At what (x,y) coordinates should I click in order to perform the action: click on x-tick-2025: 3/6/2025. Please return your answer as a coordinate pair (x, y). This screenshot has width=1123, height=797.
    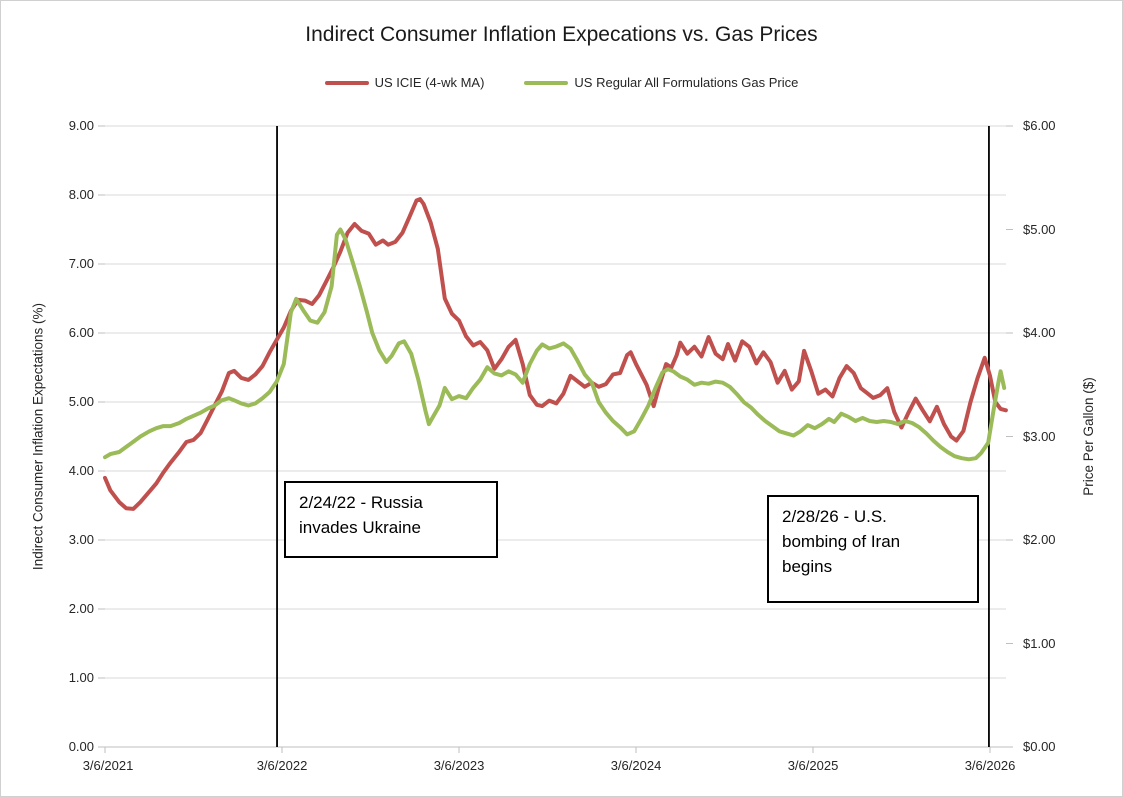
    Looking at the image, I should click on (813, 765).